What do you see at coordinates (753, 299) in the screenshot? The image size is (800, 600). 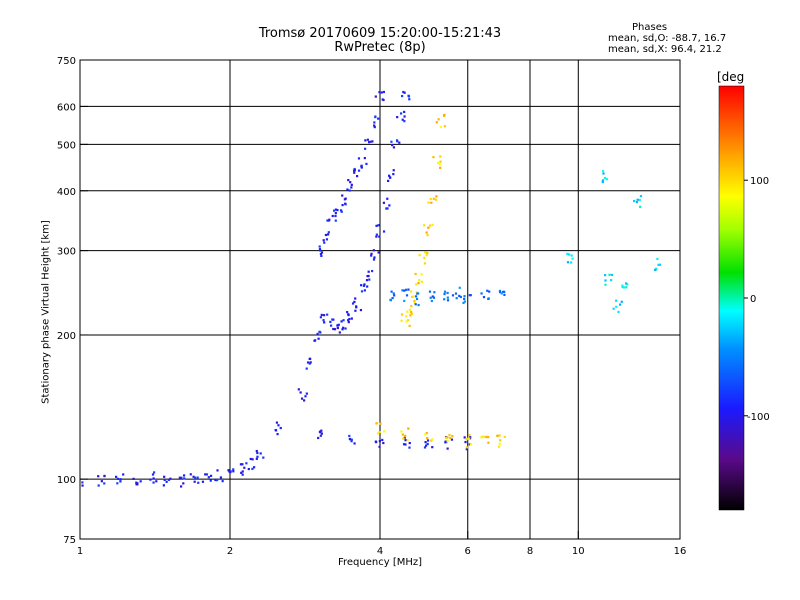 I see `colorbar-tick-label: 0` at bounding box center [753, 299].